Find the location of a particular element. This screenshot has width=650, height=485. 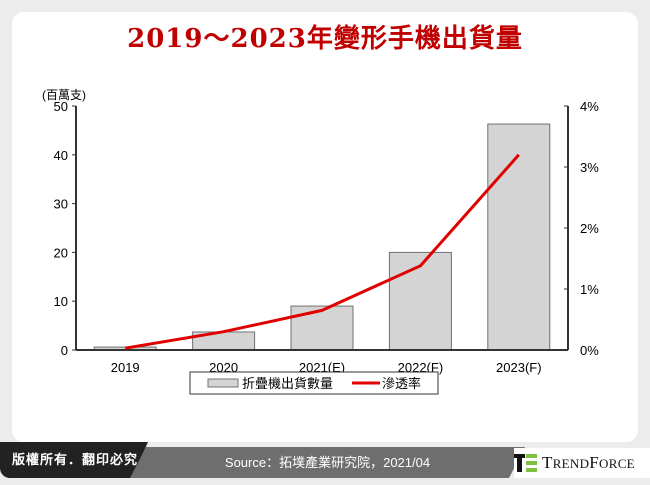

legend-bar-label: 折疊機出貨數量 is located at coordinates (287, 383).